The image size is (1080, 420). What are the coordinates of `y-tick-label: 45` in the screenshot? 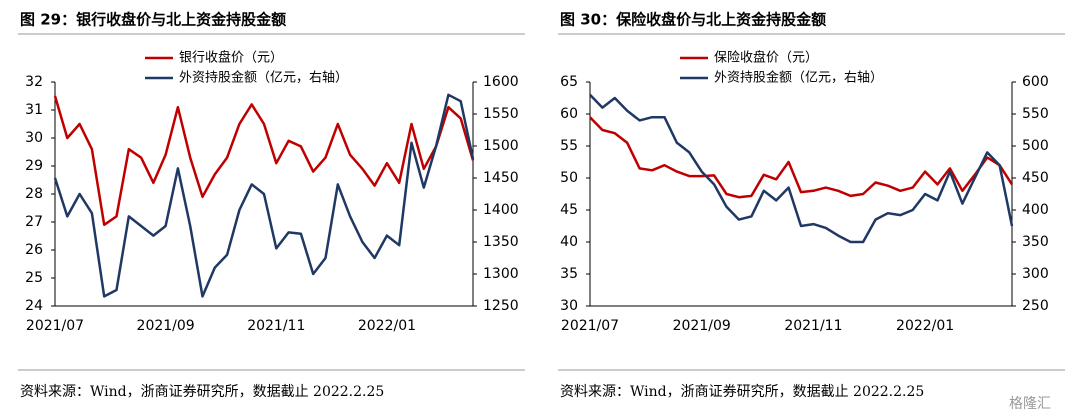 It's located at (569, 210).